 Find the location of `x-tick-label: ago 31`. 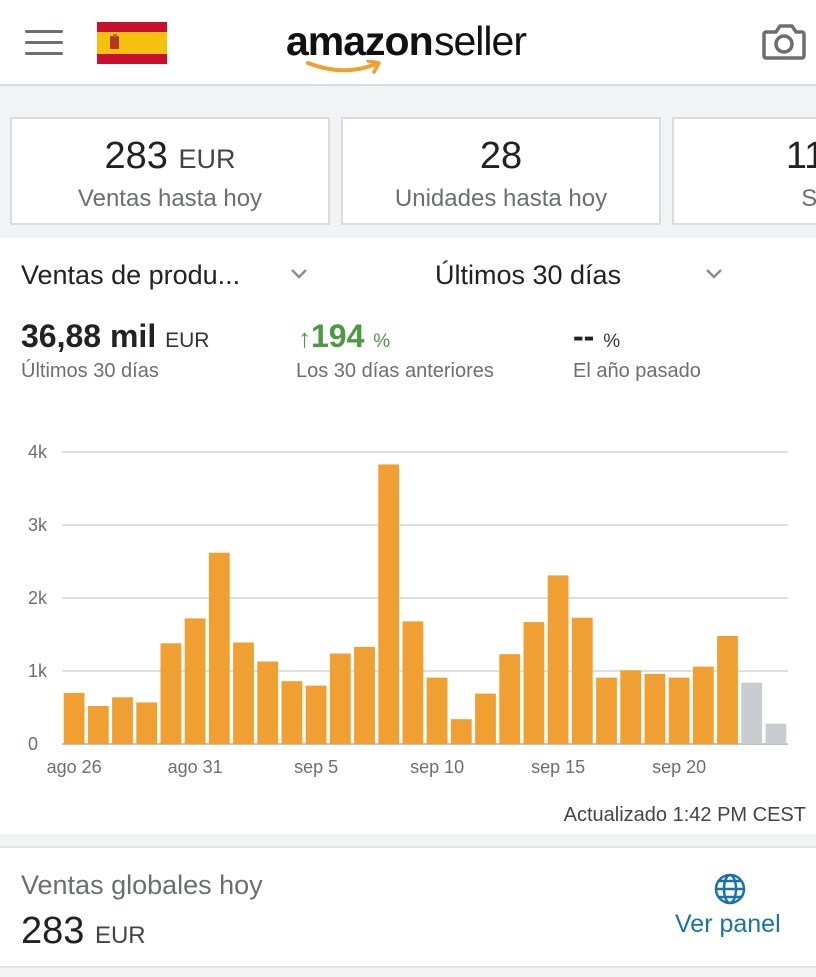

x-tick-label: ago 31 is located at coordinates (195, 767).